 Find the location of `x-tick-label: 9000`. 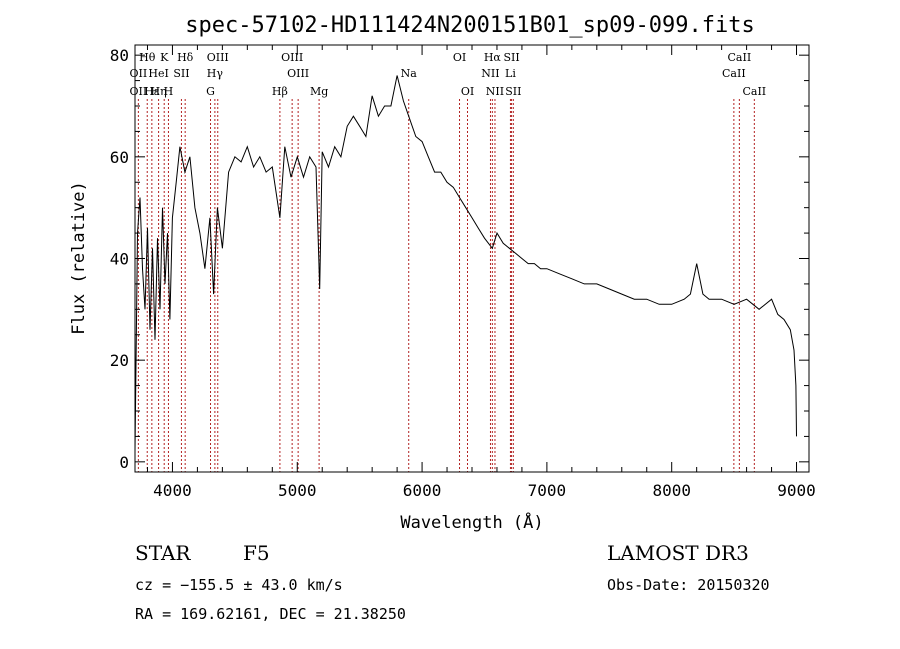

x-tick-label: 9000 is located at coordinates (796, 490).